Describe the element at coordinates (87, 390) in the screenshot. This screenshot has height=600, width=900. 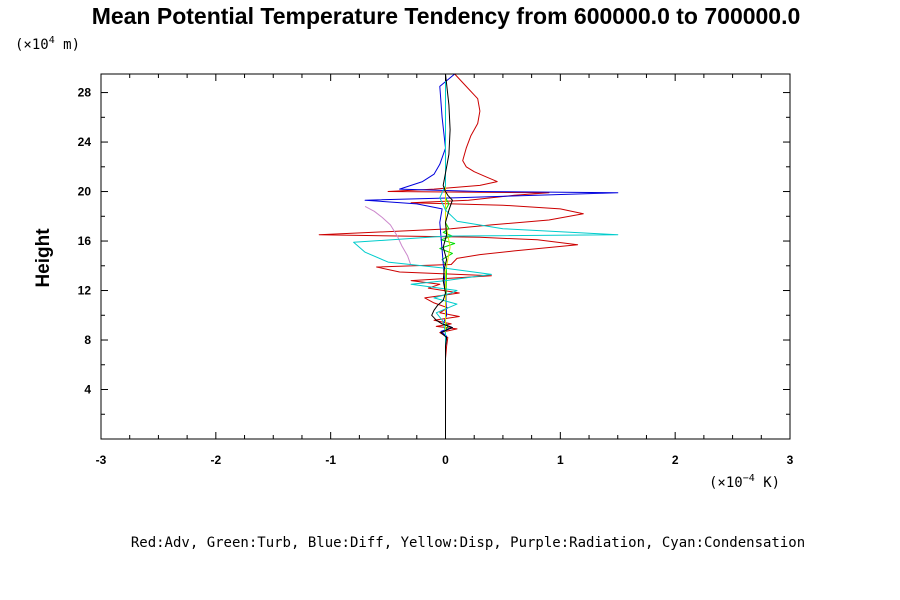
I see `y-tick-label: 4` at that location.